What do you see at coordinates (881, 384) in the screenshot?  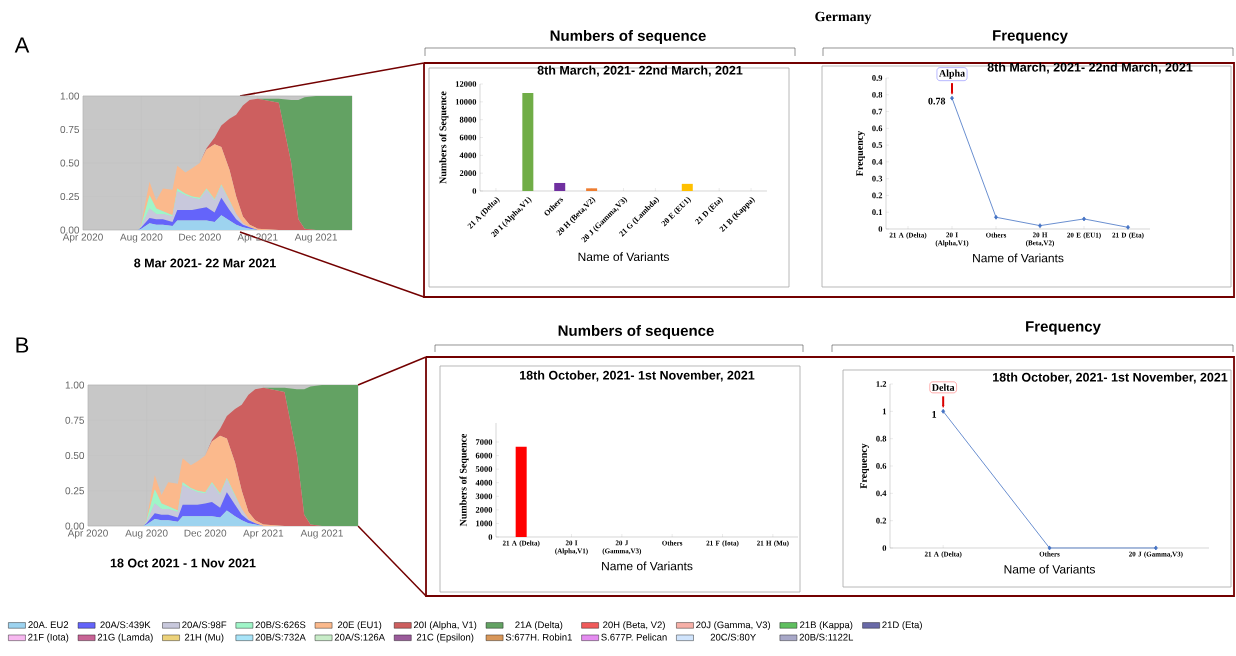 I see `y-tick-label: 1.2` at bounding box center [881, 384].